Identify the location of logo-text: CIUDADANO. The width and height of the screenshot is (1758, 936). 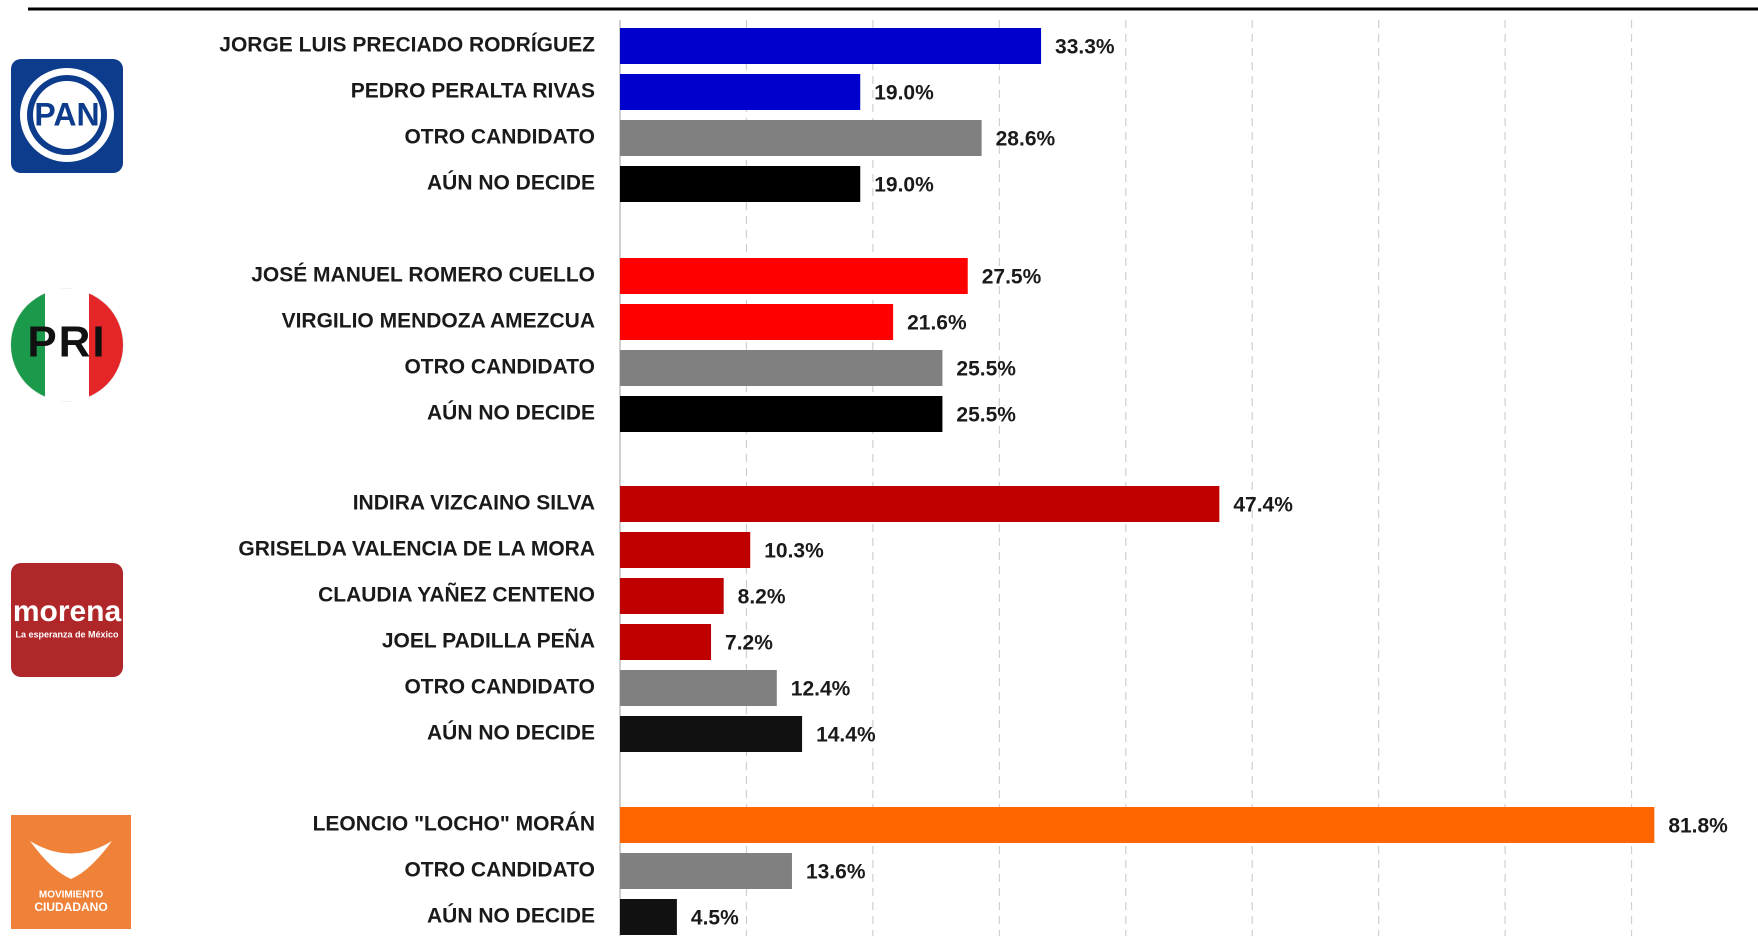
(70, 907).